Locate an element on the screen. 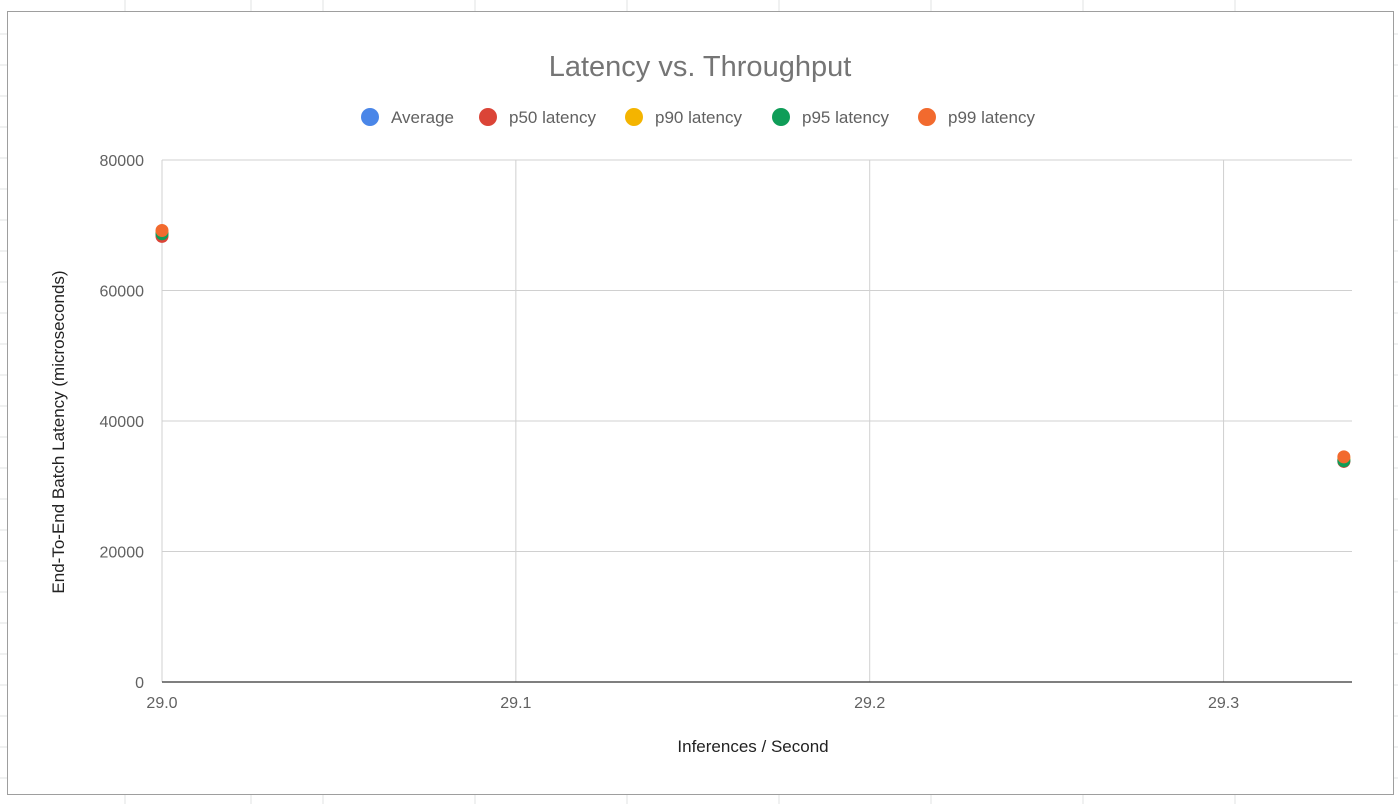  legend-label: p99 latency is located at coordinates (991, 117).